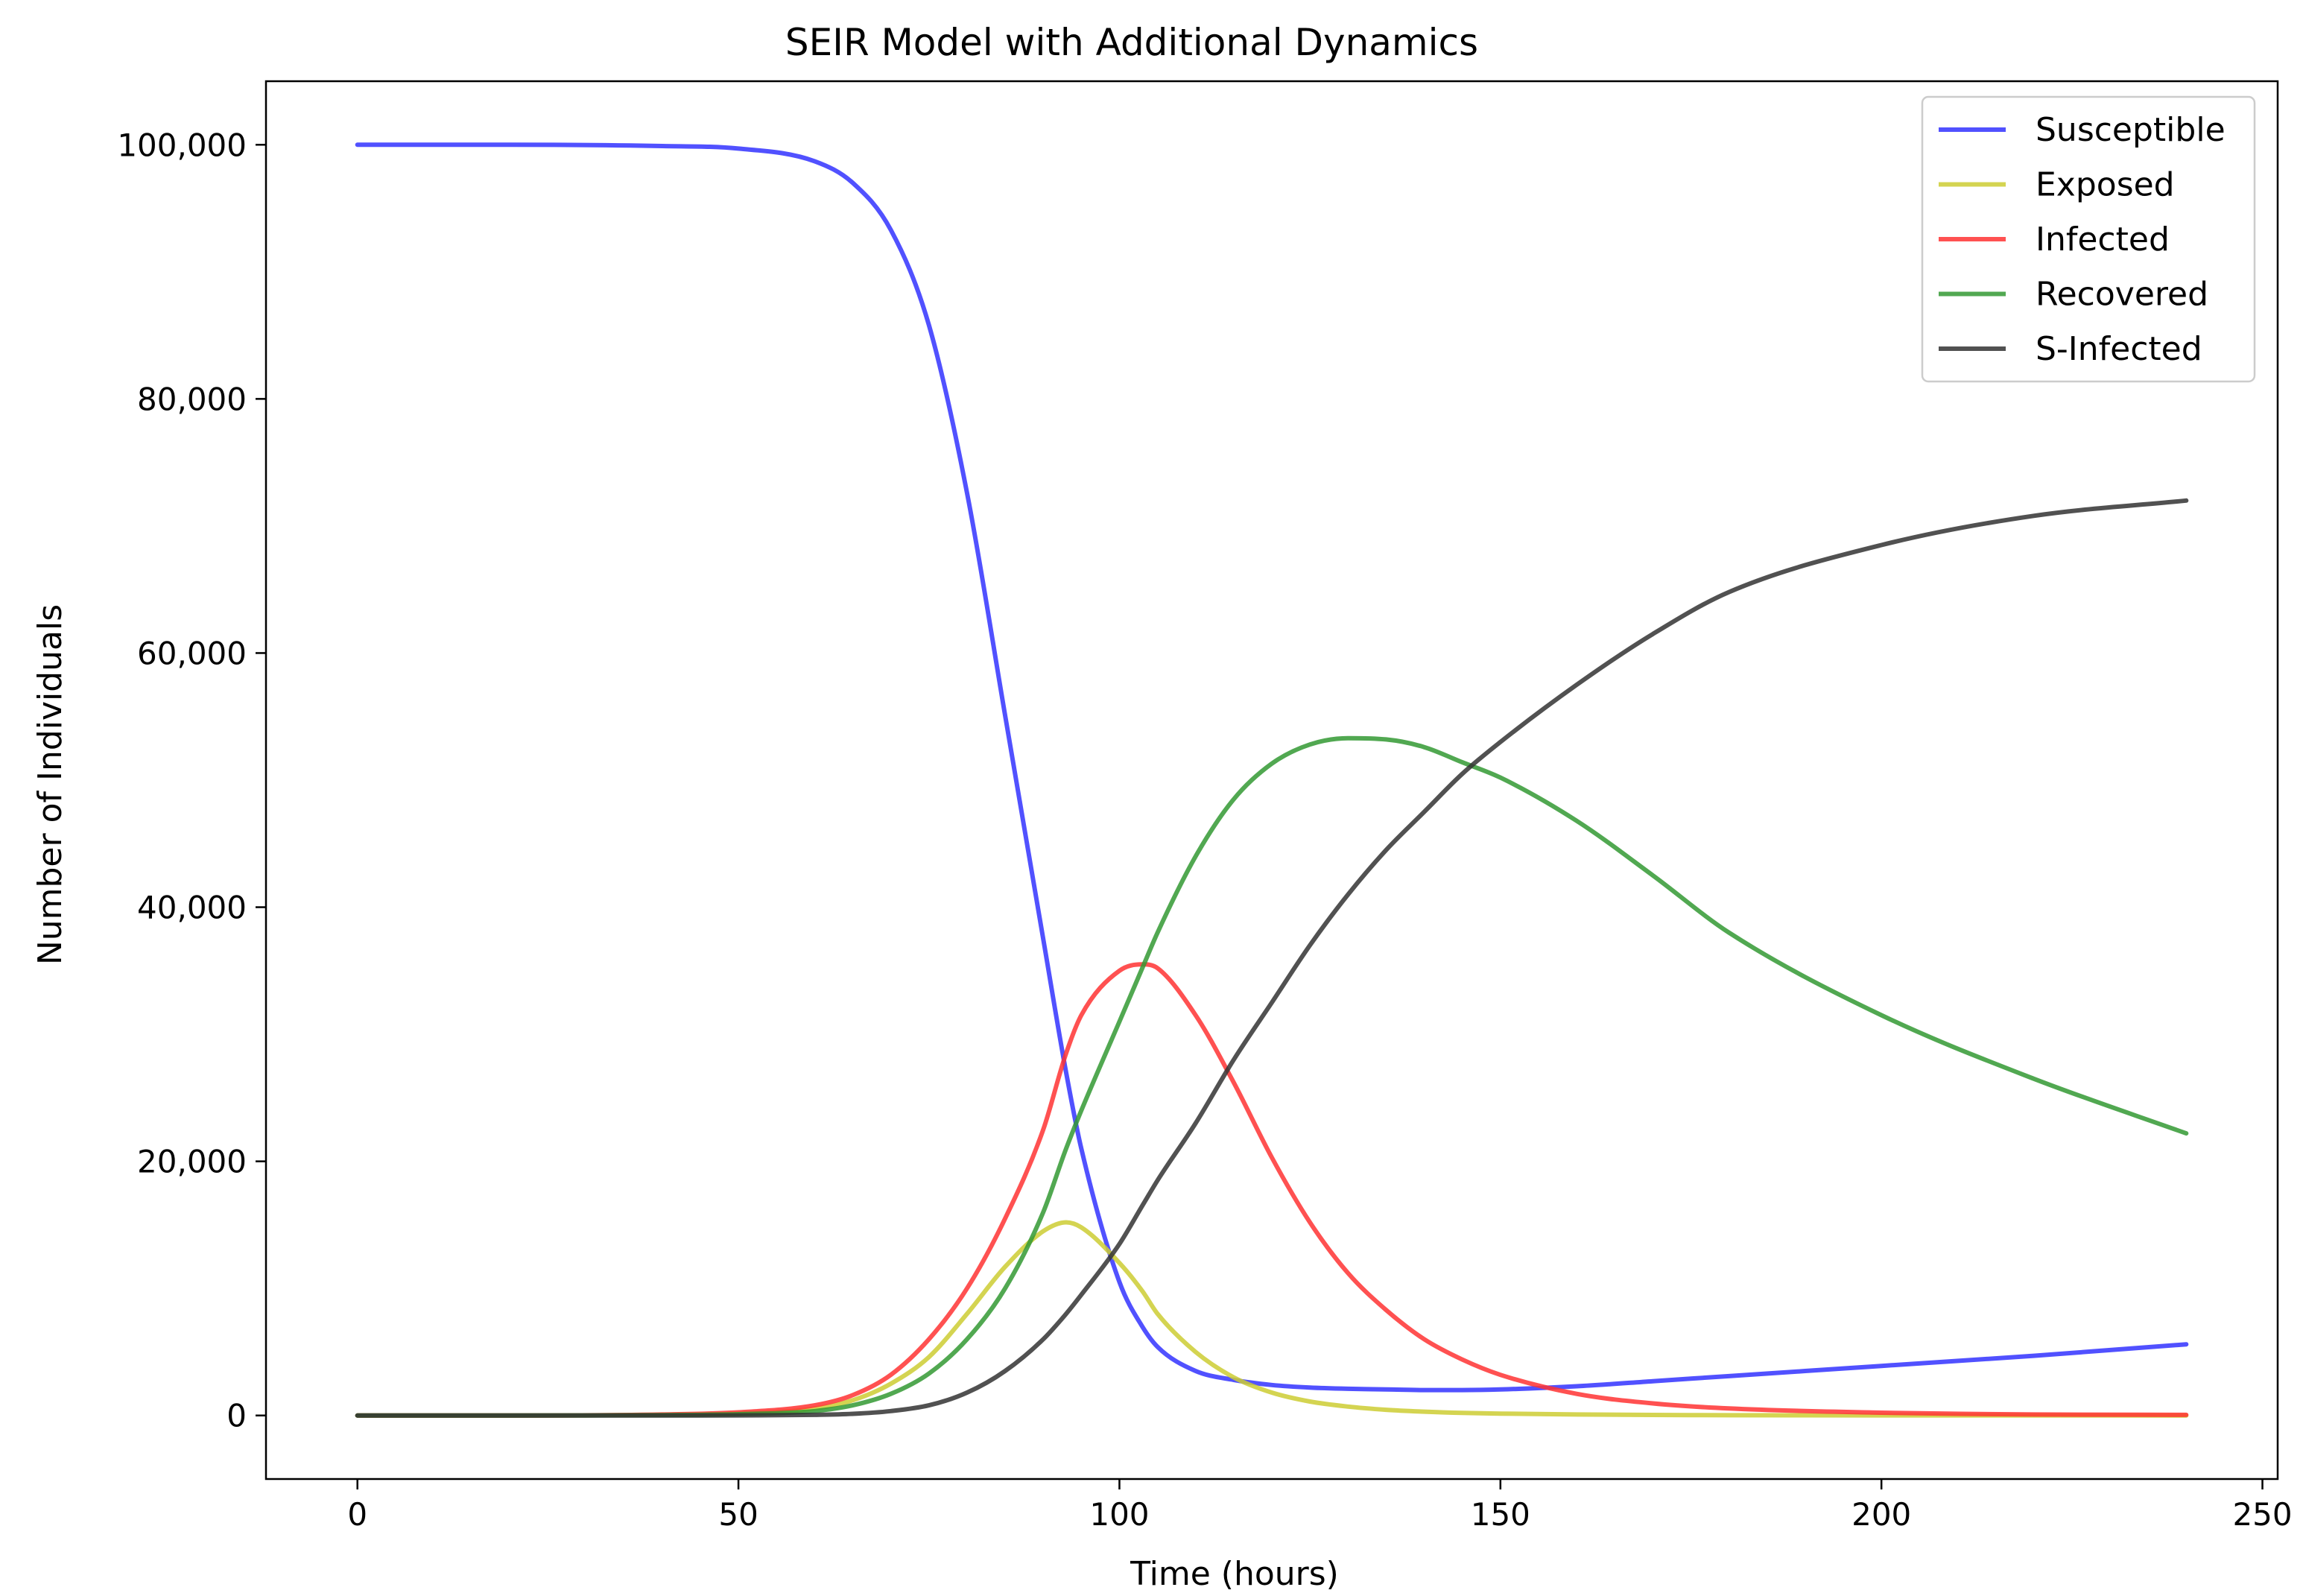  I want to click on y-tick-label: 20,000, so click(192, 1162).